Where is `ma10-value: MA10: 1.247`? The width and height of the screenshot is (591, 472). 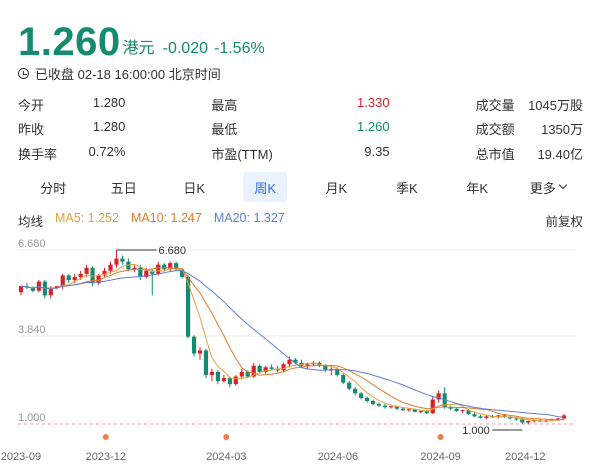 ma10-value: MA10: 1.247 is located at coordinates (166, 218).